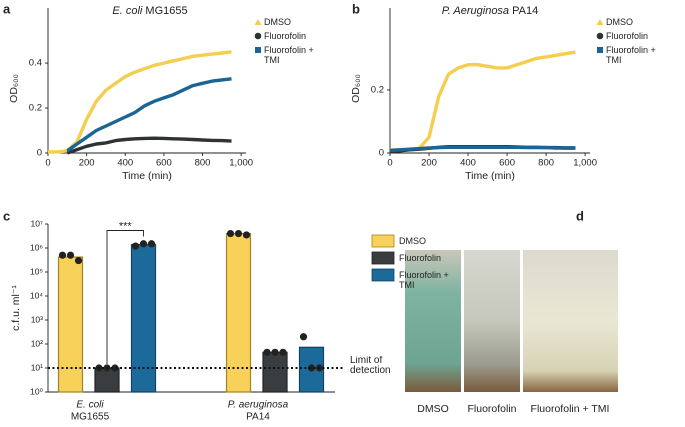 This screenshot has height=427, width=685. Describe the element at coordinates (125, 297) in the screenshot. I see `significance-bracket` at that location.